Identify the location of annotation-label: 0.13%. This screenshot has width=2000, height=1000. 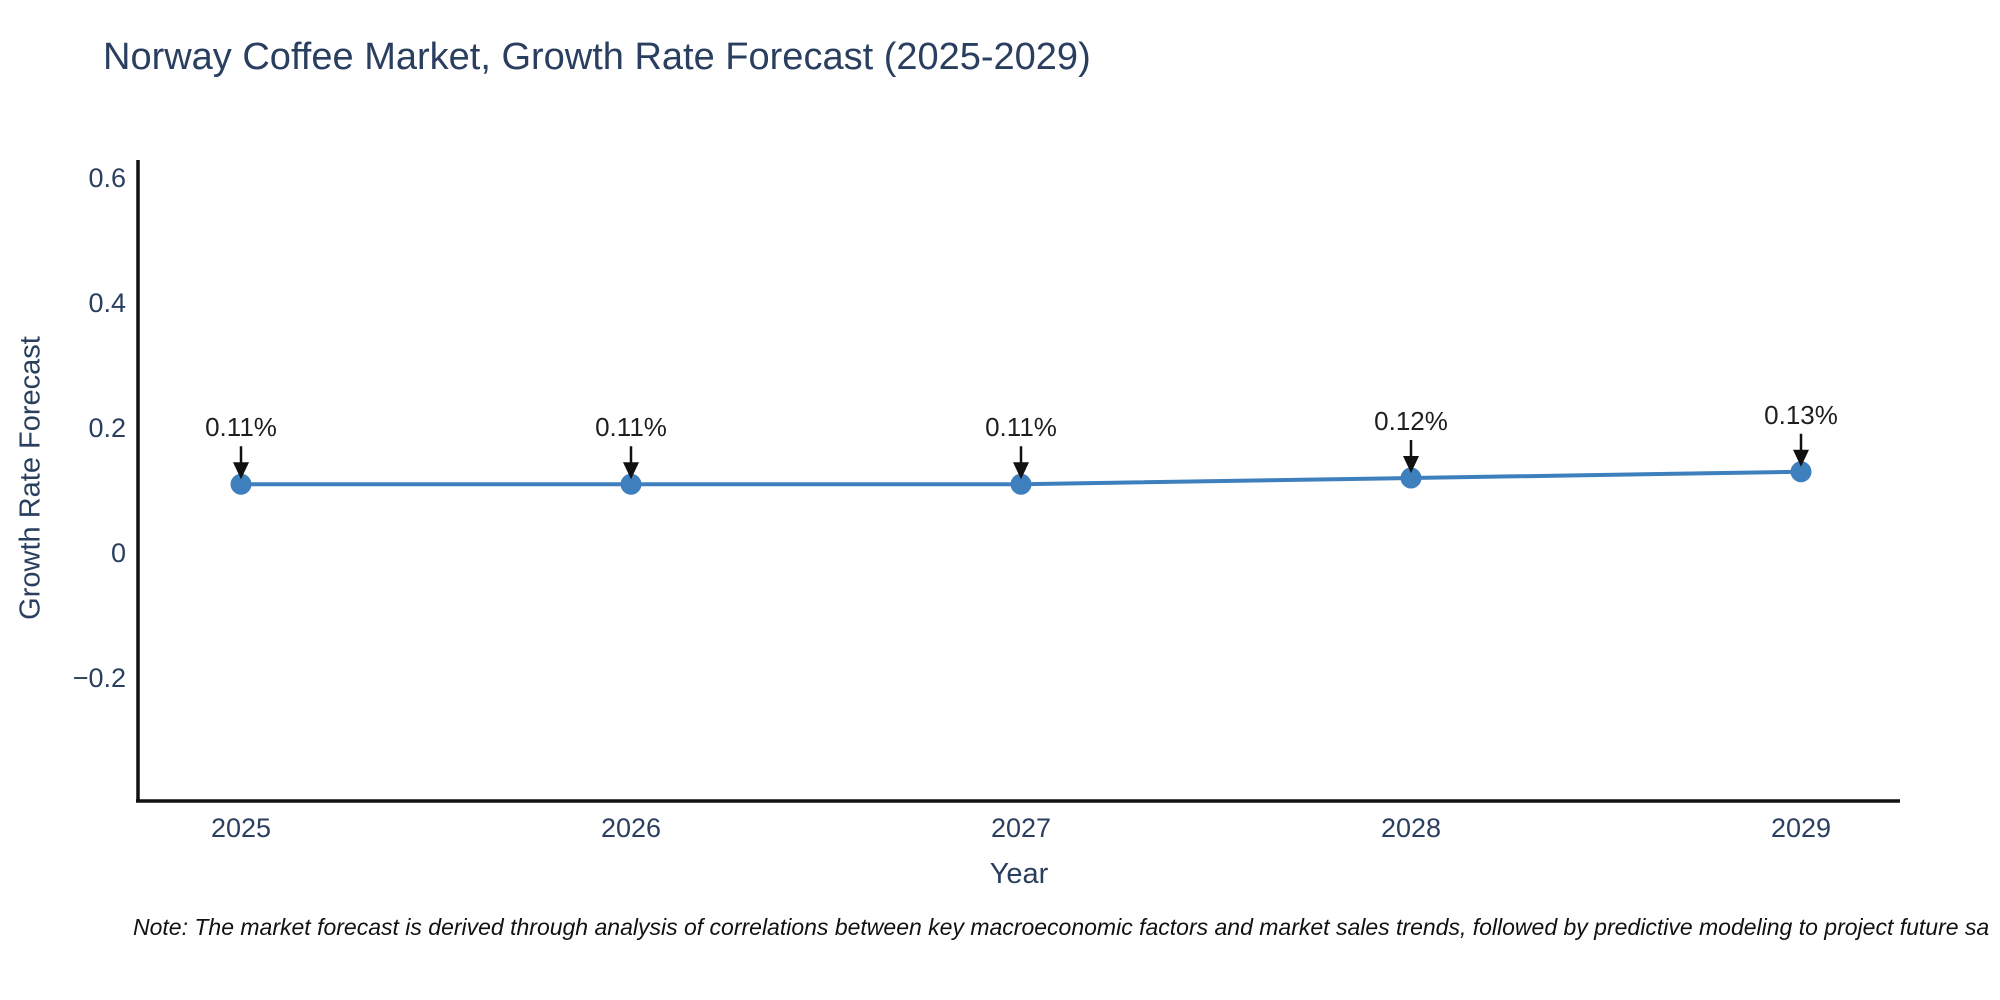
(1801, 414).